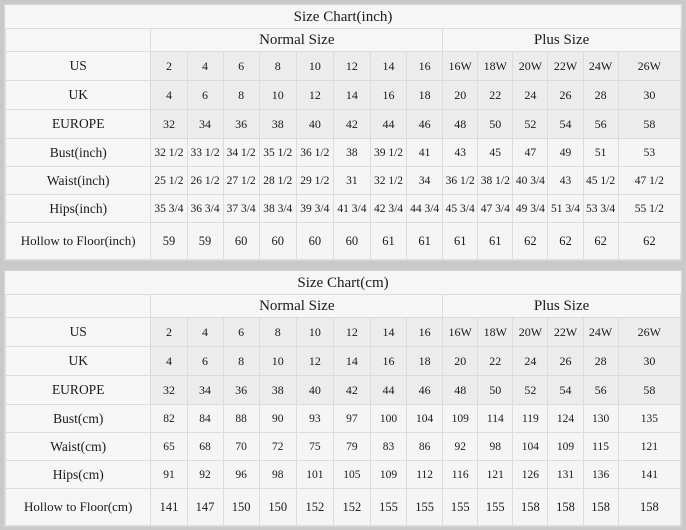  I want to click on row-label-uk: UK, so click(78, 95).